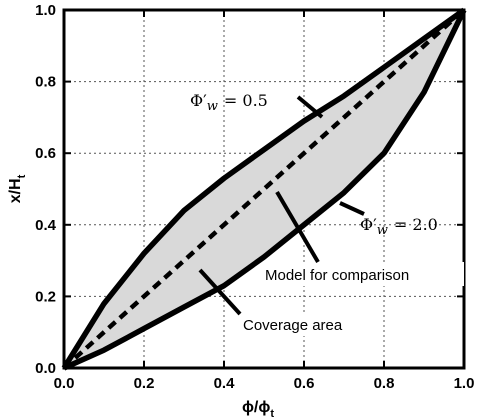  What do you see at coordinates (416, 224) in the screenshot?
I see `annotation-phi-2.0-value: = 2.0` at bounding box center [416, 224].